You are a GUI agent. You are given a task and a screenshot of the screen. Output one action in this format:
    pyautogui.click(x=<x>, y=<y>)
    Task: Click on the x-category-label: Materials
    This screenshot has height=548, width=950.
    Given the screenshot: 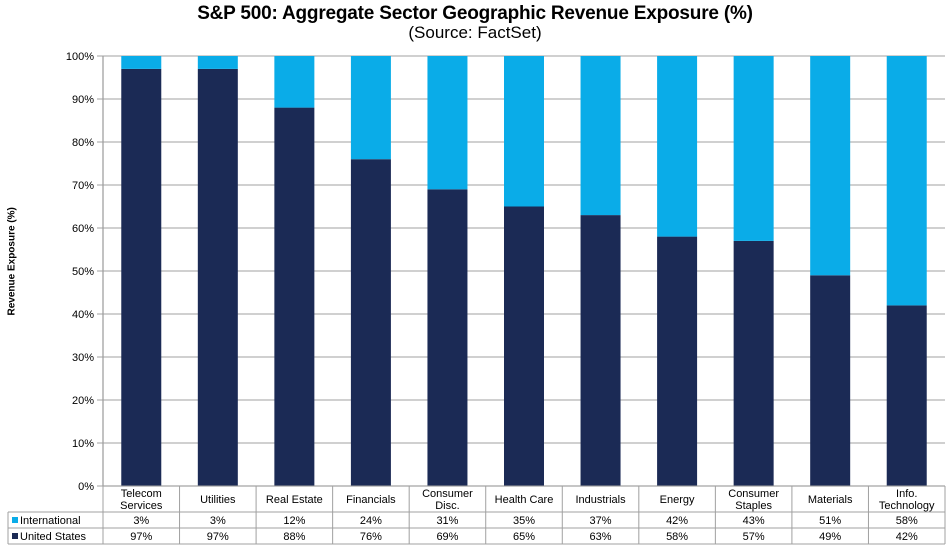 What is the action you would take?
    pyautogui.click(x=830, y=500)
    